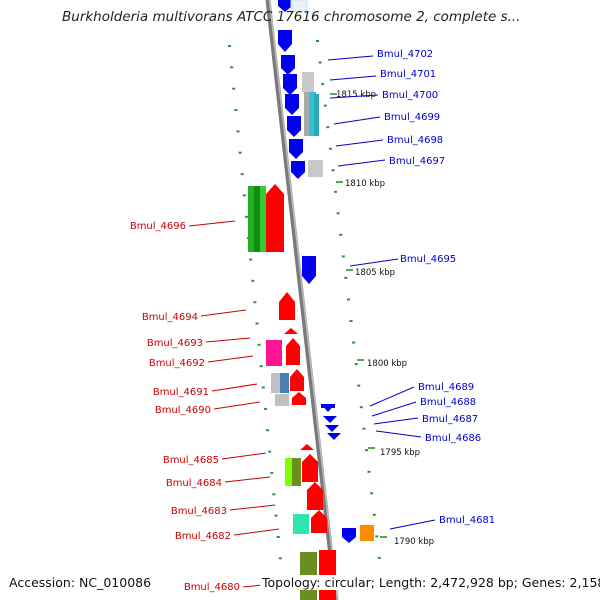 The image size is (600, 600). Describe the element at coordinates (194, 483) in the screenshot. I see `gene-label: Bmul_4684` at that location.